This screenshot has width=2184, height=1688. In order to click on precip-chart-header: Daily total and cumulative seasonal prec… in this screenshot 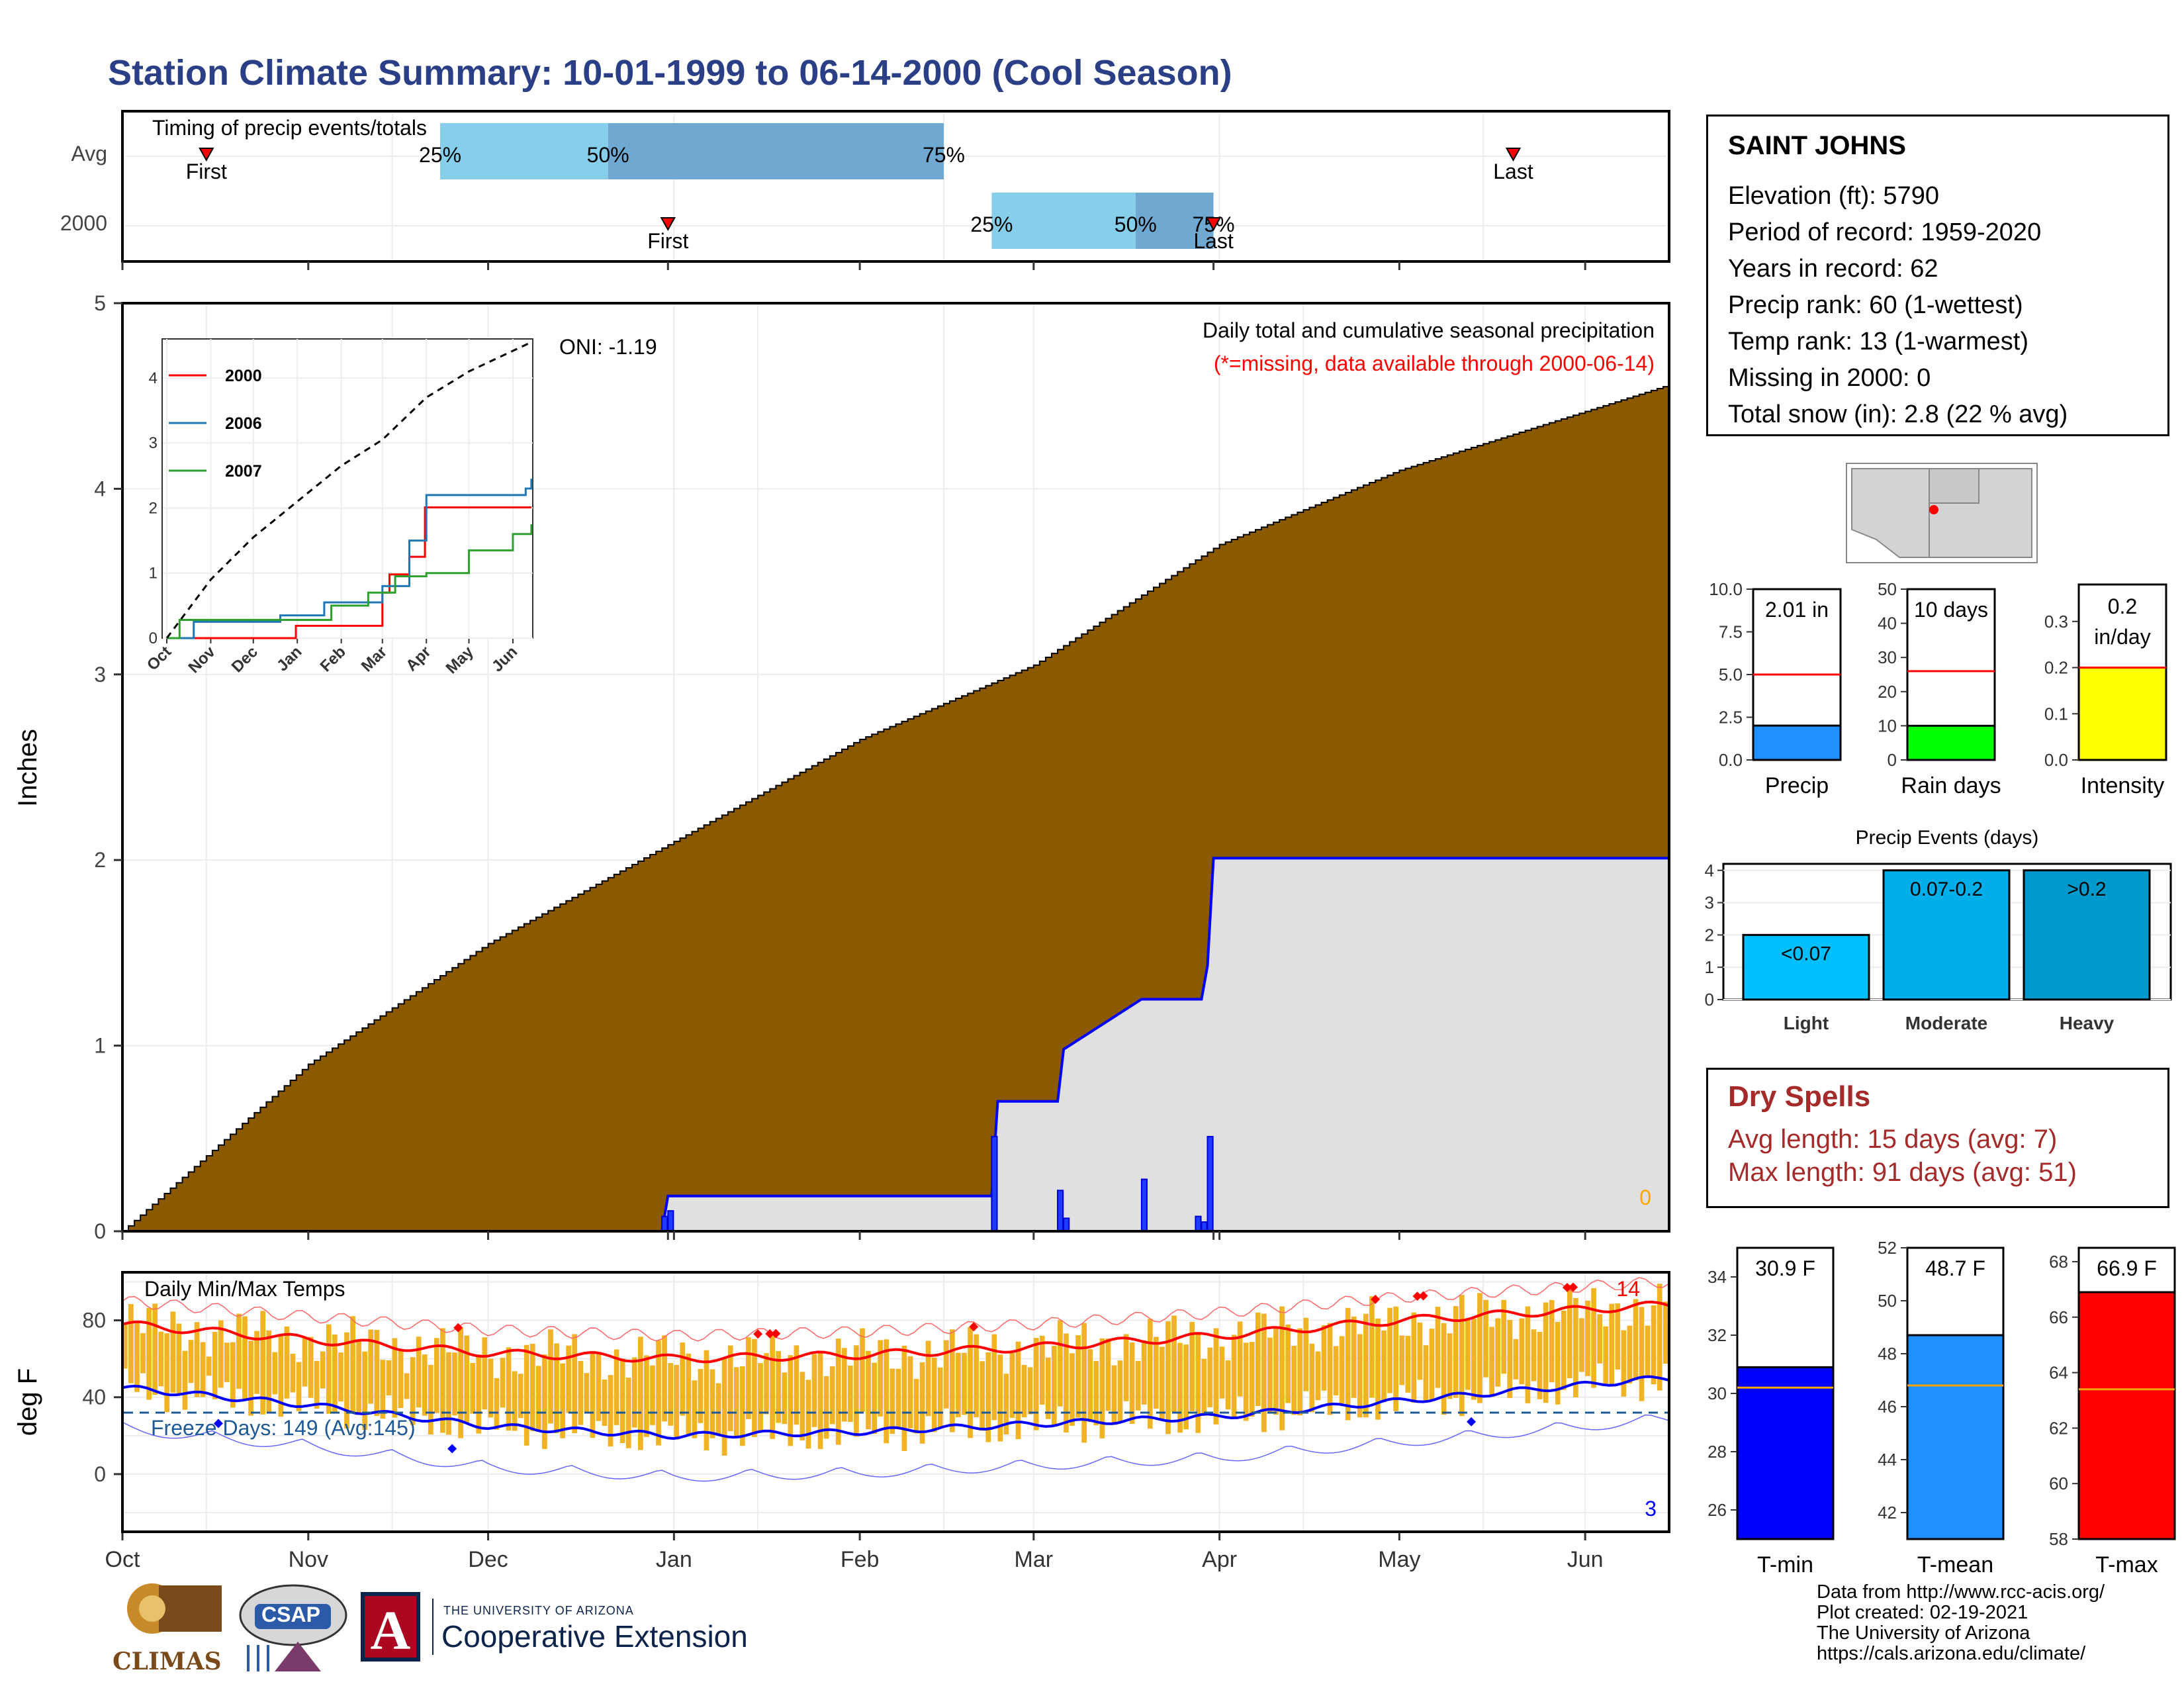, I will do `click(1429, 330)`.